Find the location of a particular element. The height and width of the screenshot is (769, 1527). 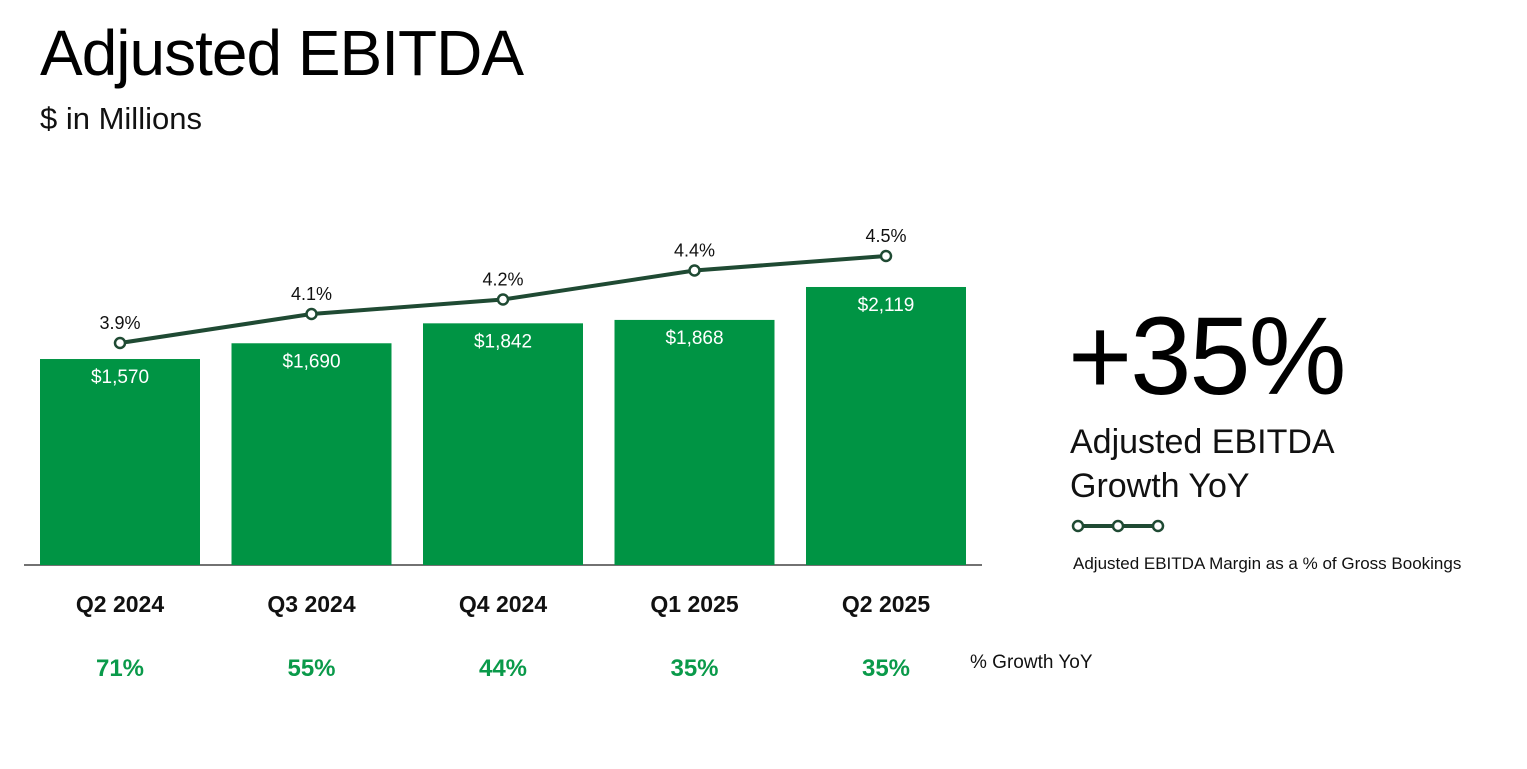

margin-value-label: 4.4% is located at coordinates (694, 251).